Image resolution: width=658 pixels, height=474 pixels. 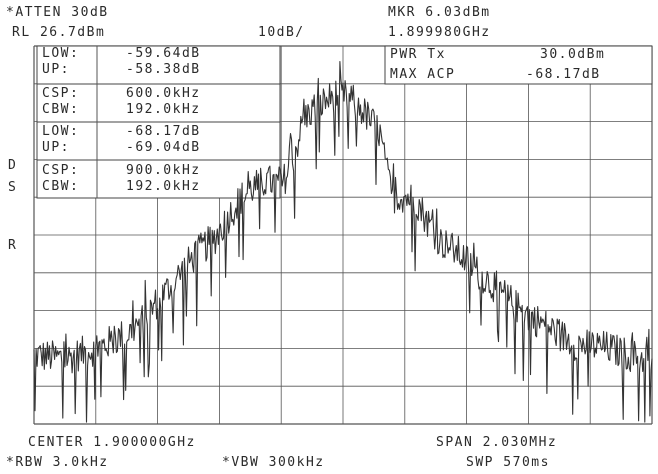 I want to click on sweep-readout: SWP 570ms, so click(x=508, y=463).